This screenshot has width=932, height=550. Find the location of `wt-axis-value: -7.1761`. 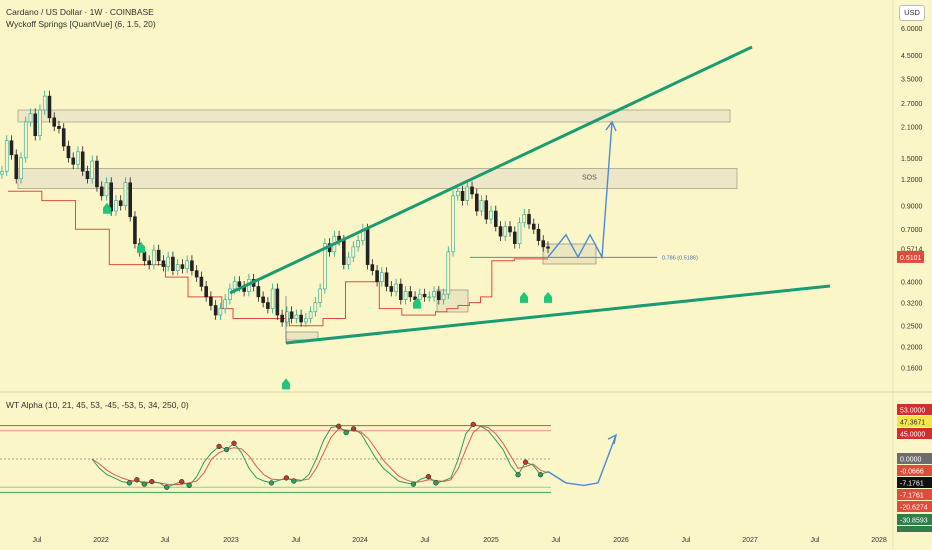

wt-axis-value: -7.1761 is located at coordinates (912, 496).